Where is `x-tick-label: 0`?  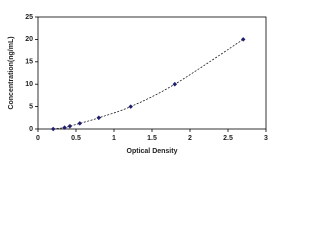
x-tick-label: 0 is located at coordinates (38, 138).